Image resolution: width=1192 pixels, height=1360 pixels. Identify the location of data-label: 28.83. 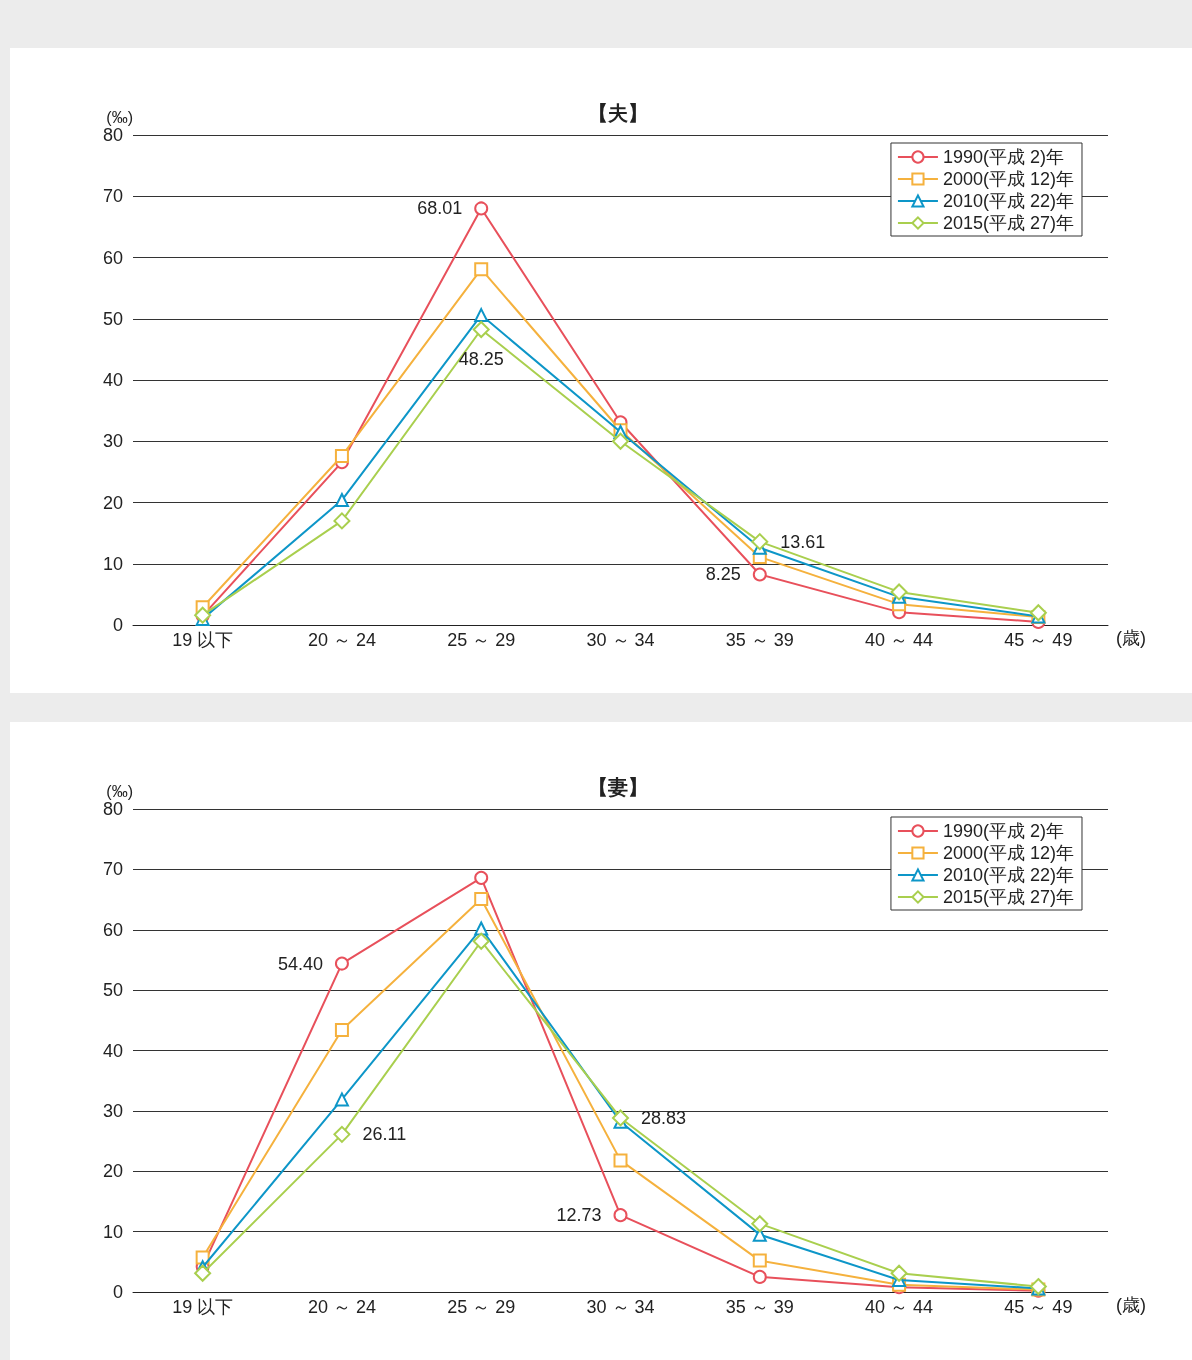
(664, 1117).